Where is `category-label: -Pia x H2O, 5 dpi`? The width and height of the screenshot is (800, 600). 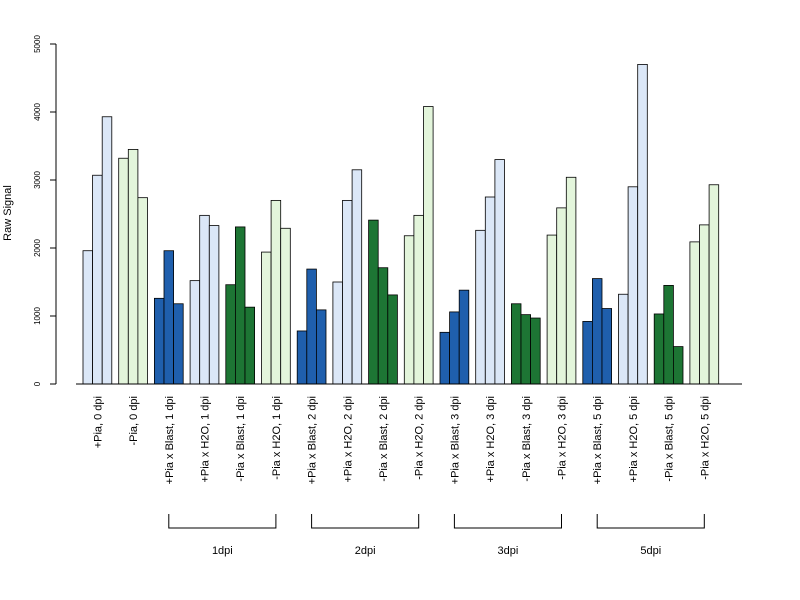
category-label: -Pia x H2O, 5 dpi is located at coordinates (705, 438).